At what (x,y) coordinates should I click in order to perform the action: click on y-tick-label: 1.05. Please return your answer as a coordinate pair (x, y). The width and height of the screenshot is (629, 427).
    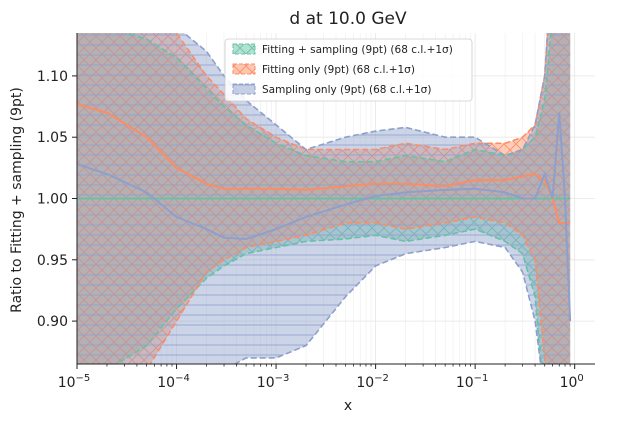
    Looking at the image, I should click on (52, 138).